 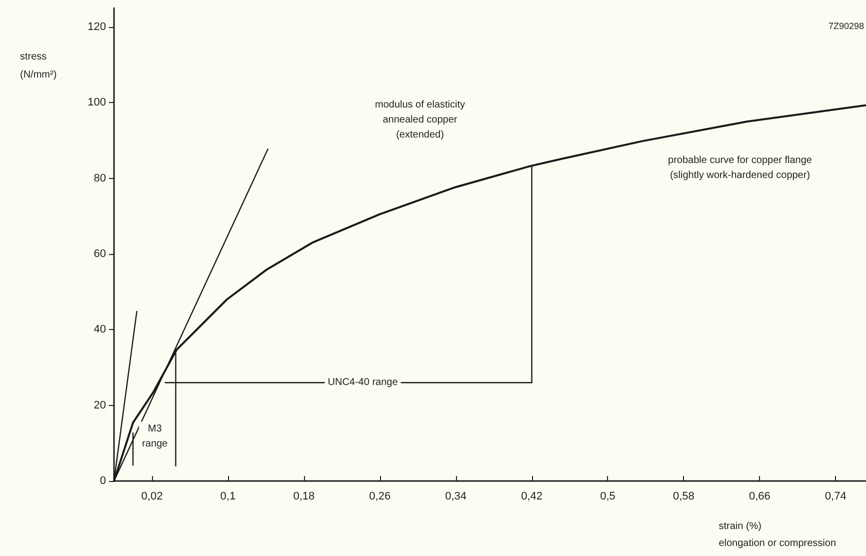 What do you see at coordinates (38, 66) in the screenshot?
I see `y-axis-title: stress (N/mm²)` at bounding box center [38, 66].